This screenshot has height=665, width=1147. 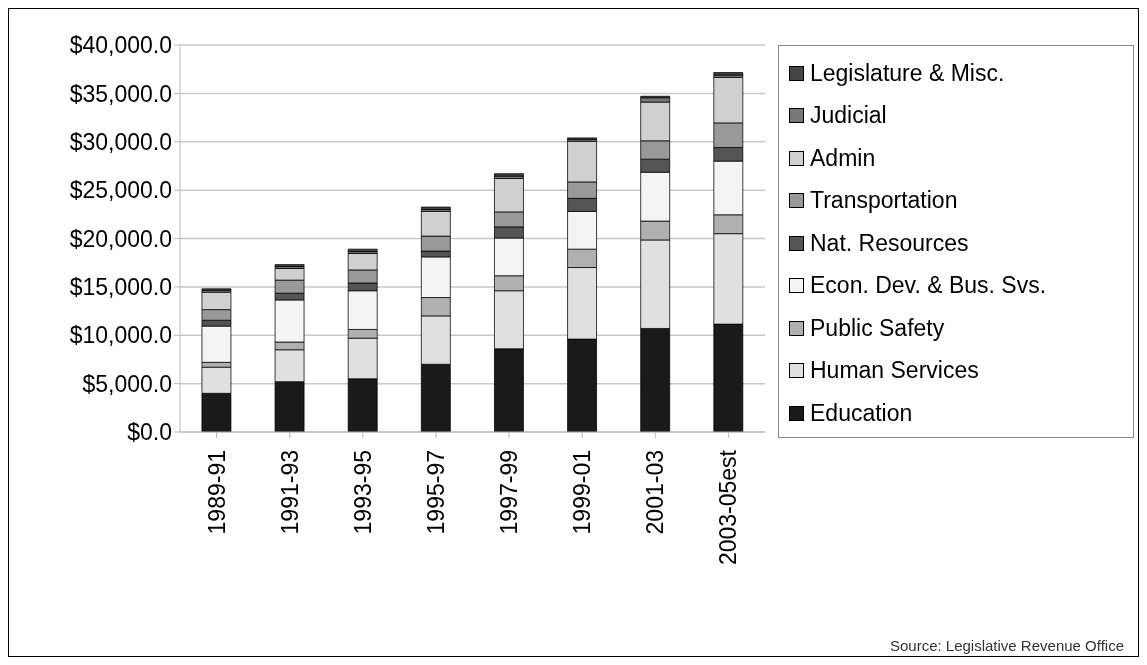 I want to click on y-tick-label: $10,000.0, so click(x=120, y=335).